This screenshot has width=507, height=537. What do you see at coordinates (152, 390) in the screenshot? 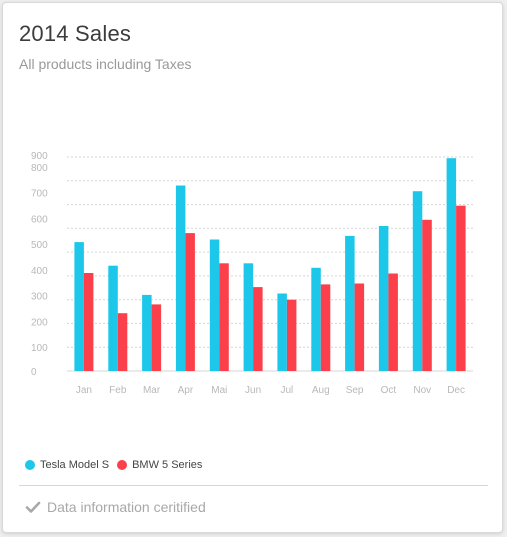
I see `x-tick-label: Mar` at bounding box center [152, 390].